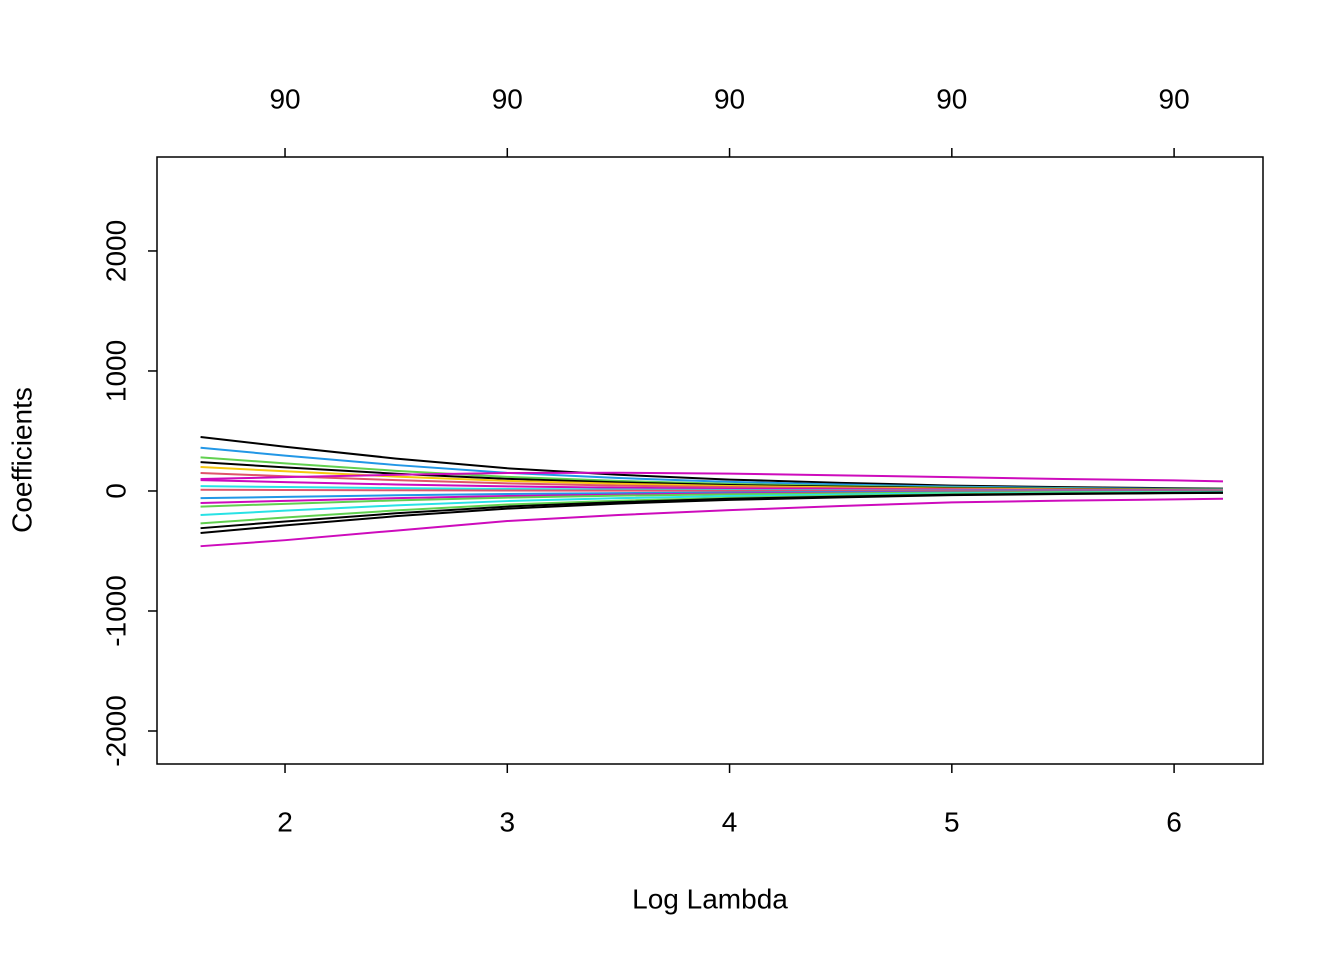 The height and width of the screenshot is (960, 1344). I want to click on x-tick-label: 3, so click(508, 821).